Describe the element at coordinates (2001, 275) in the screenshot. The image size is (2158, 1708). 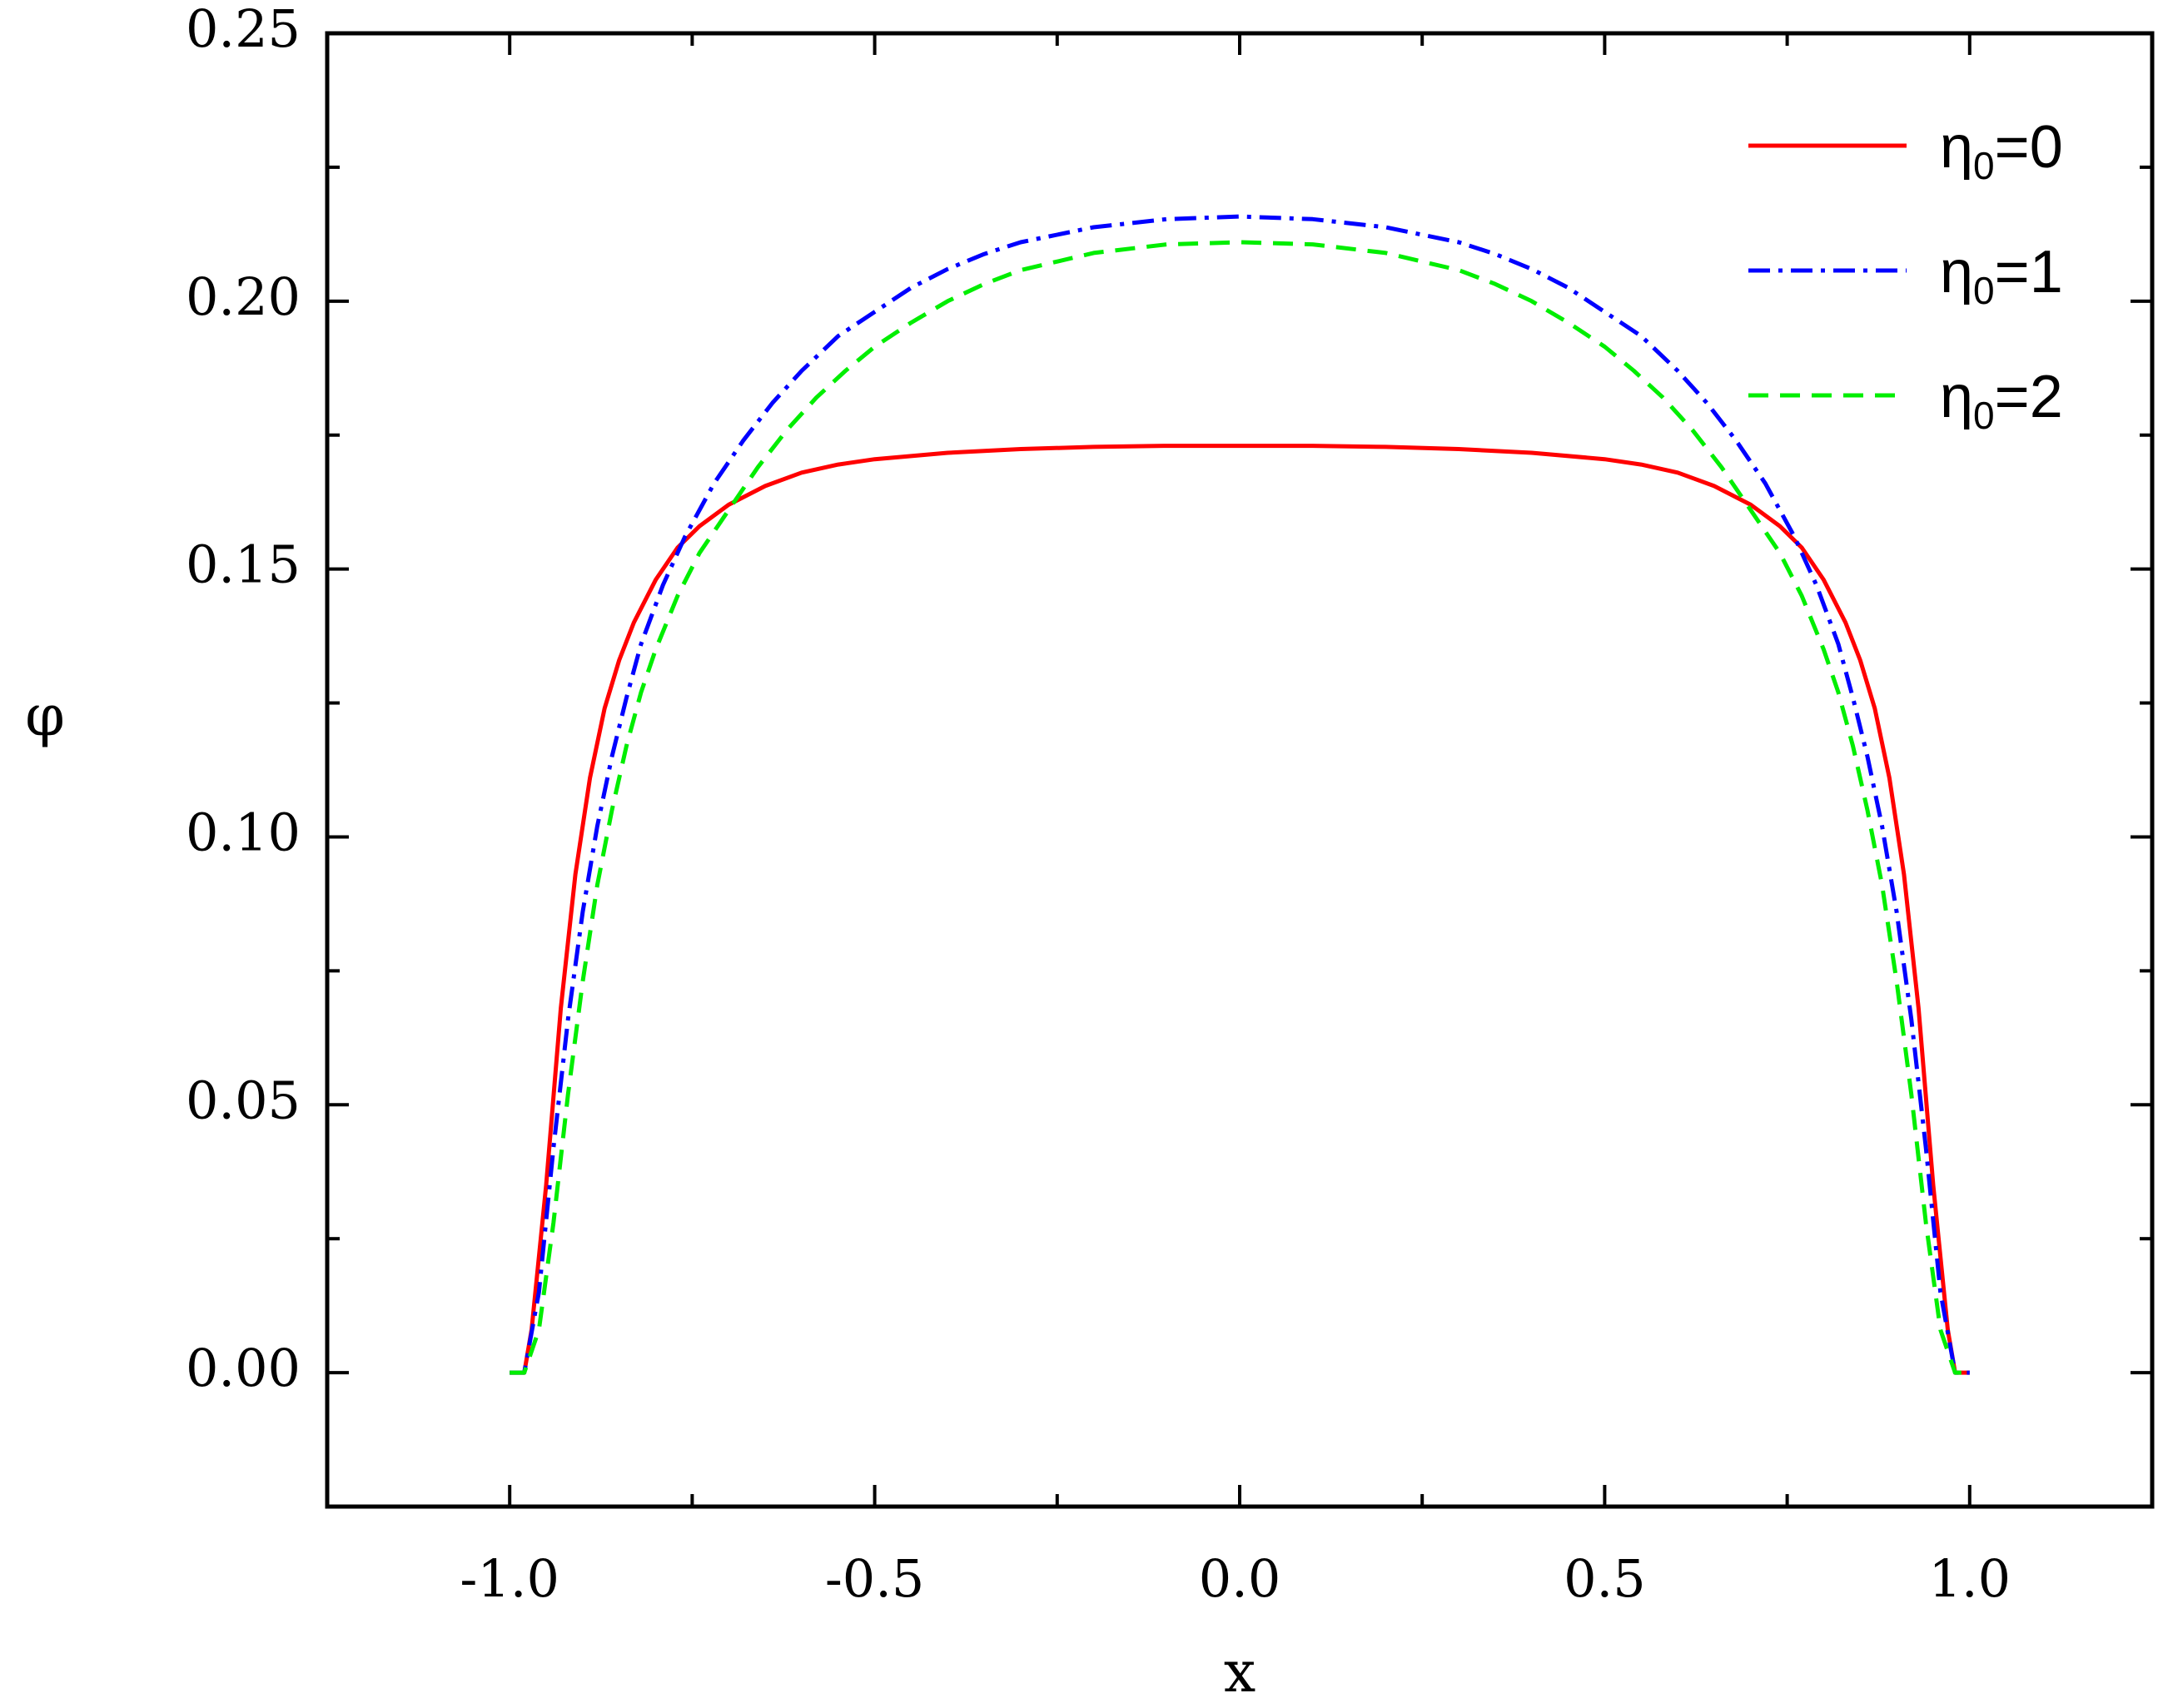
I see `legend-label: η0=1` at that location.